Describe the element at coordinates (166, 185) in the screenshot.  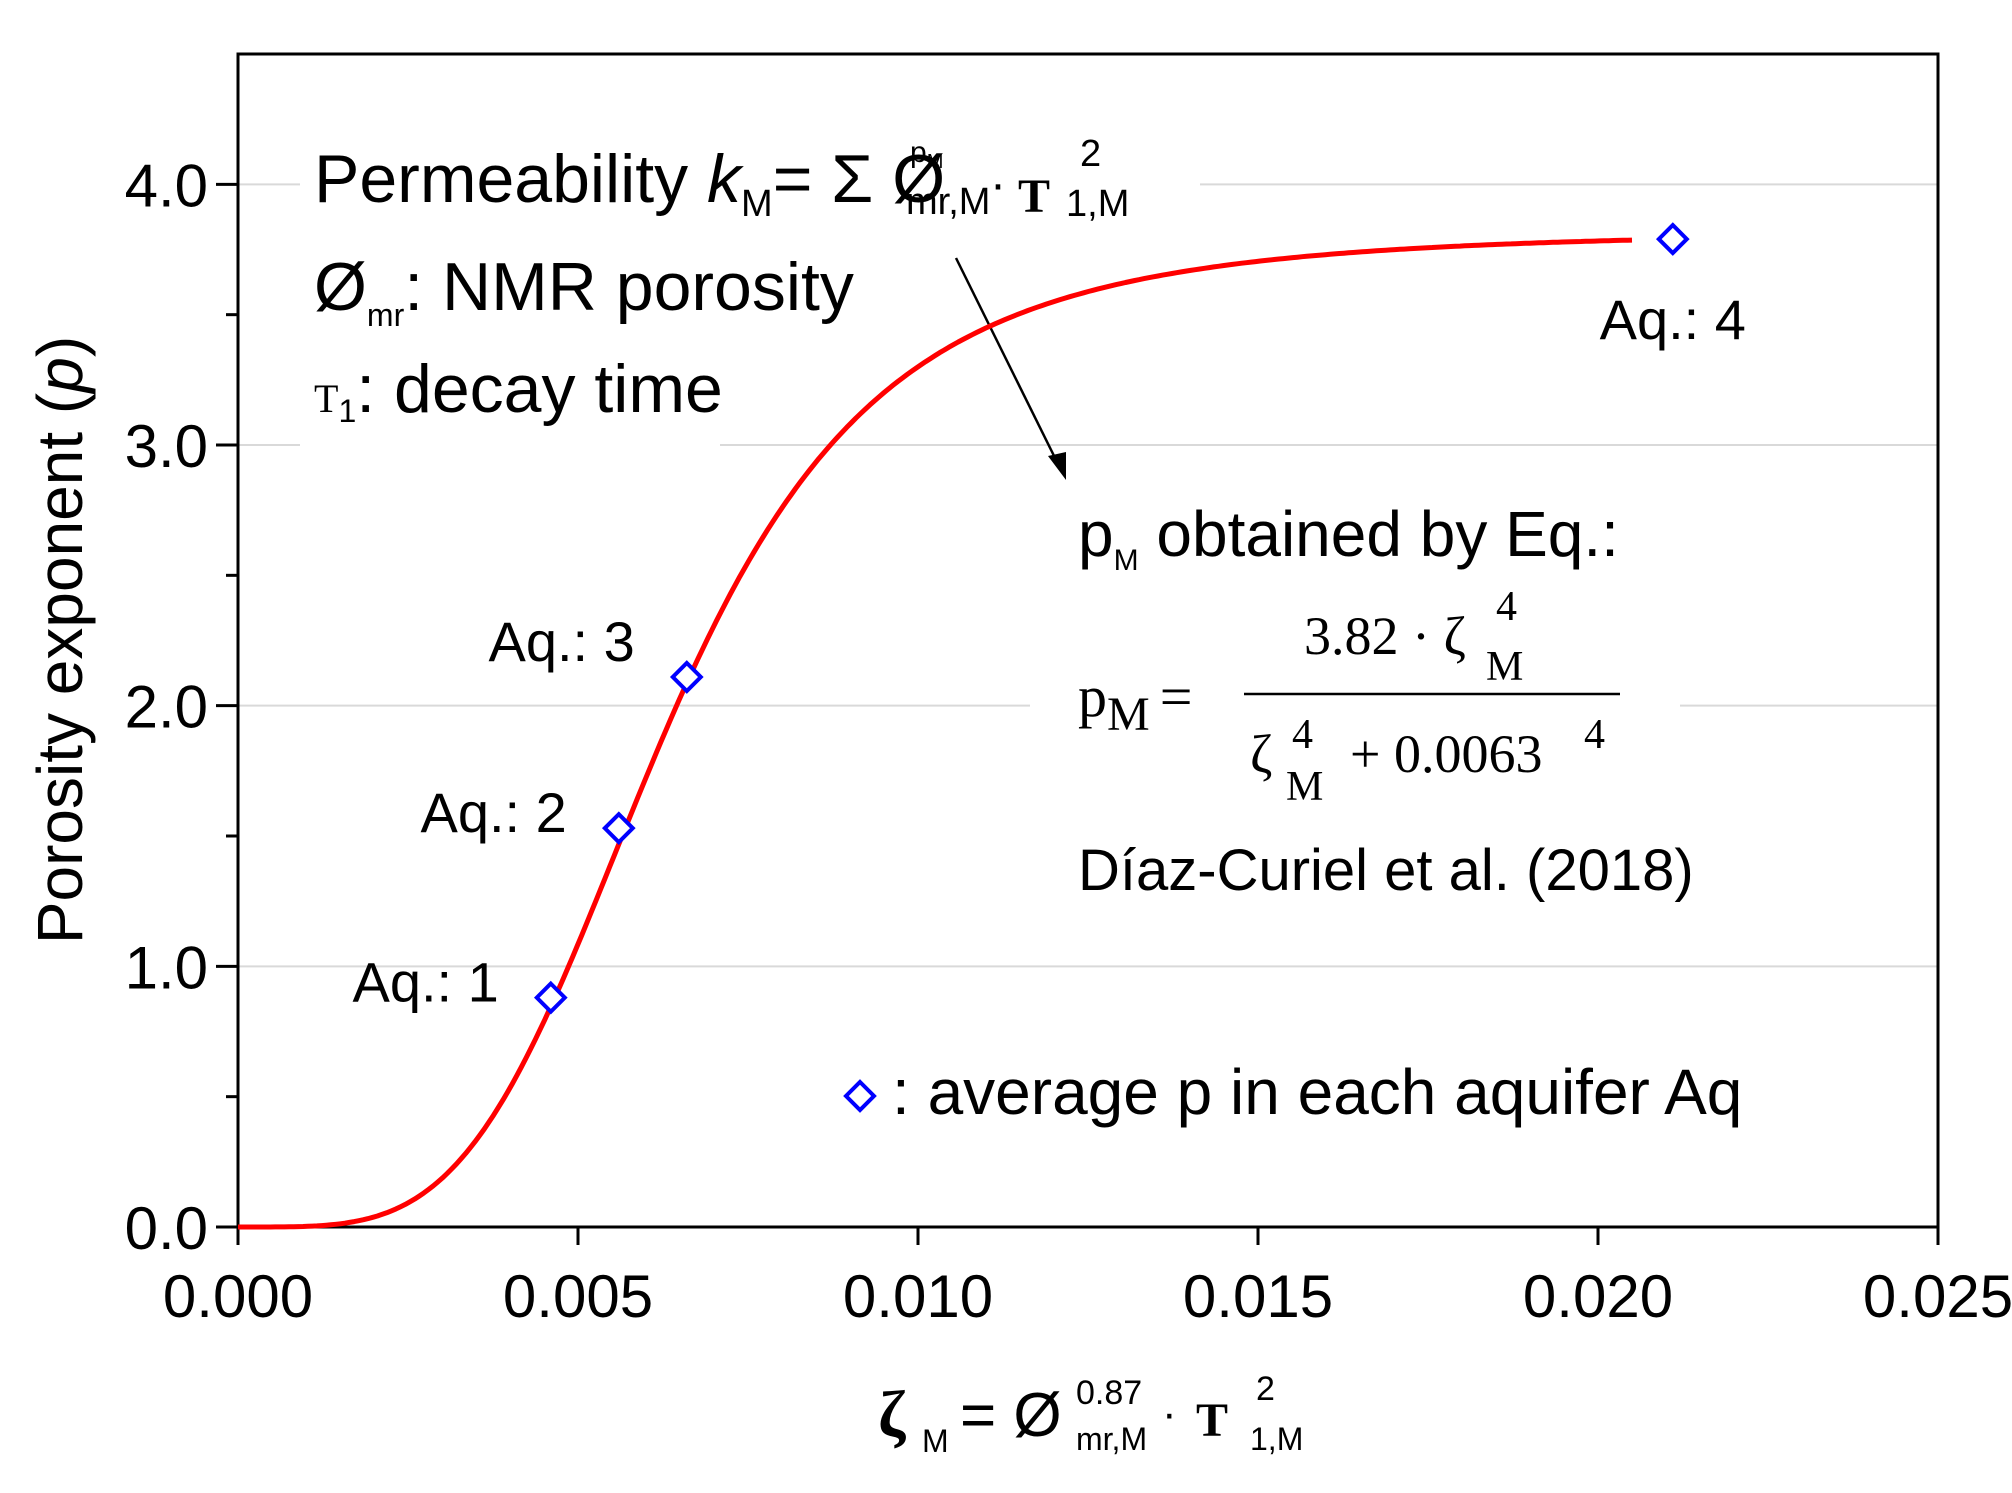
I see `y-tick-label: 4.0` at that location.